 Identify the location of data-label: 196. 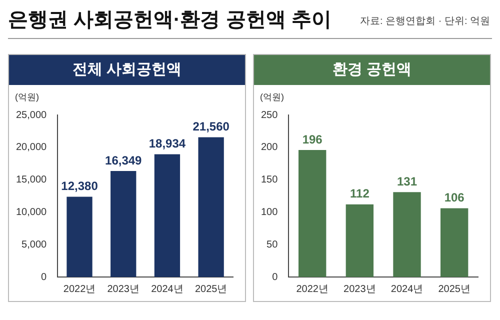
(312, 139).